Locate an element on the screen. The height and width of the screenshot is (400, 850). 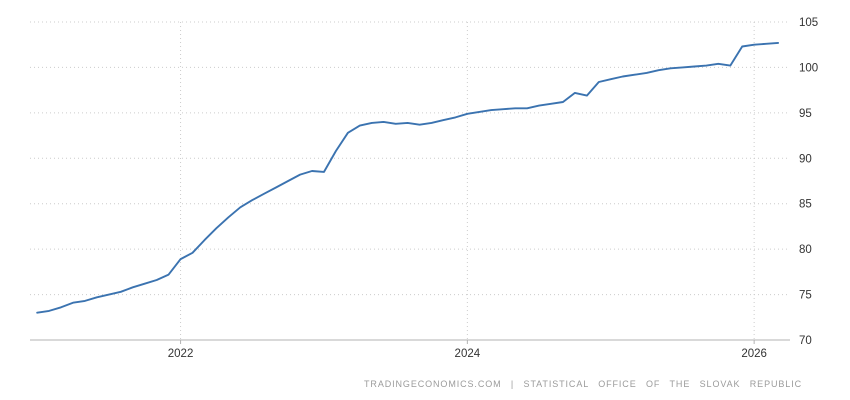
x-tick-label: 2024 is located at coordinates (468, 354).